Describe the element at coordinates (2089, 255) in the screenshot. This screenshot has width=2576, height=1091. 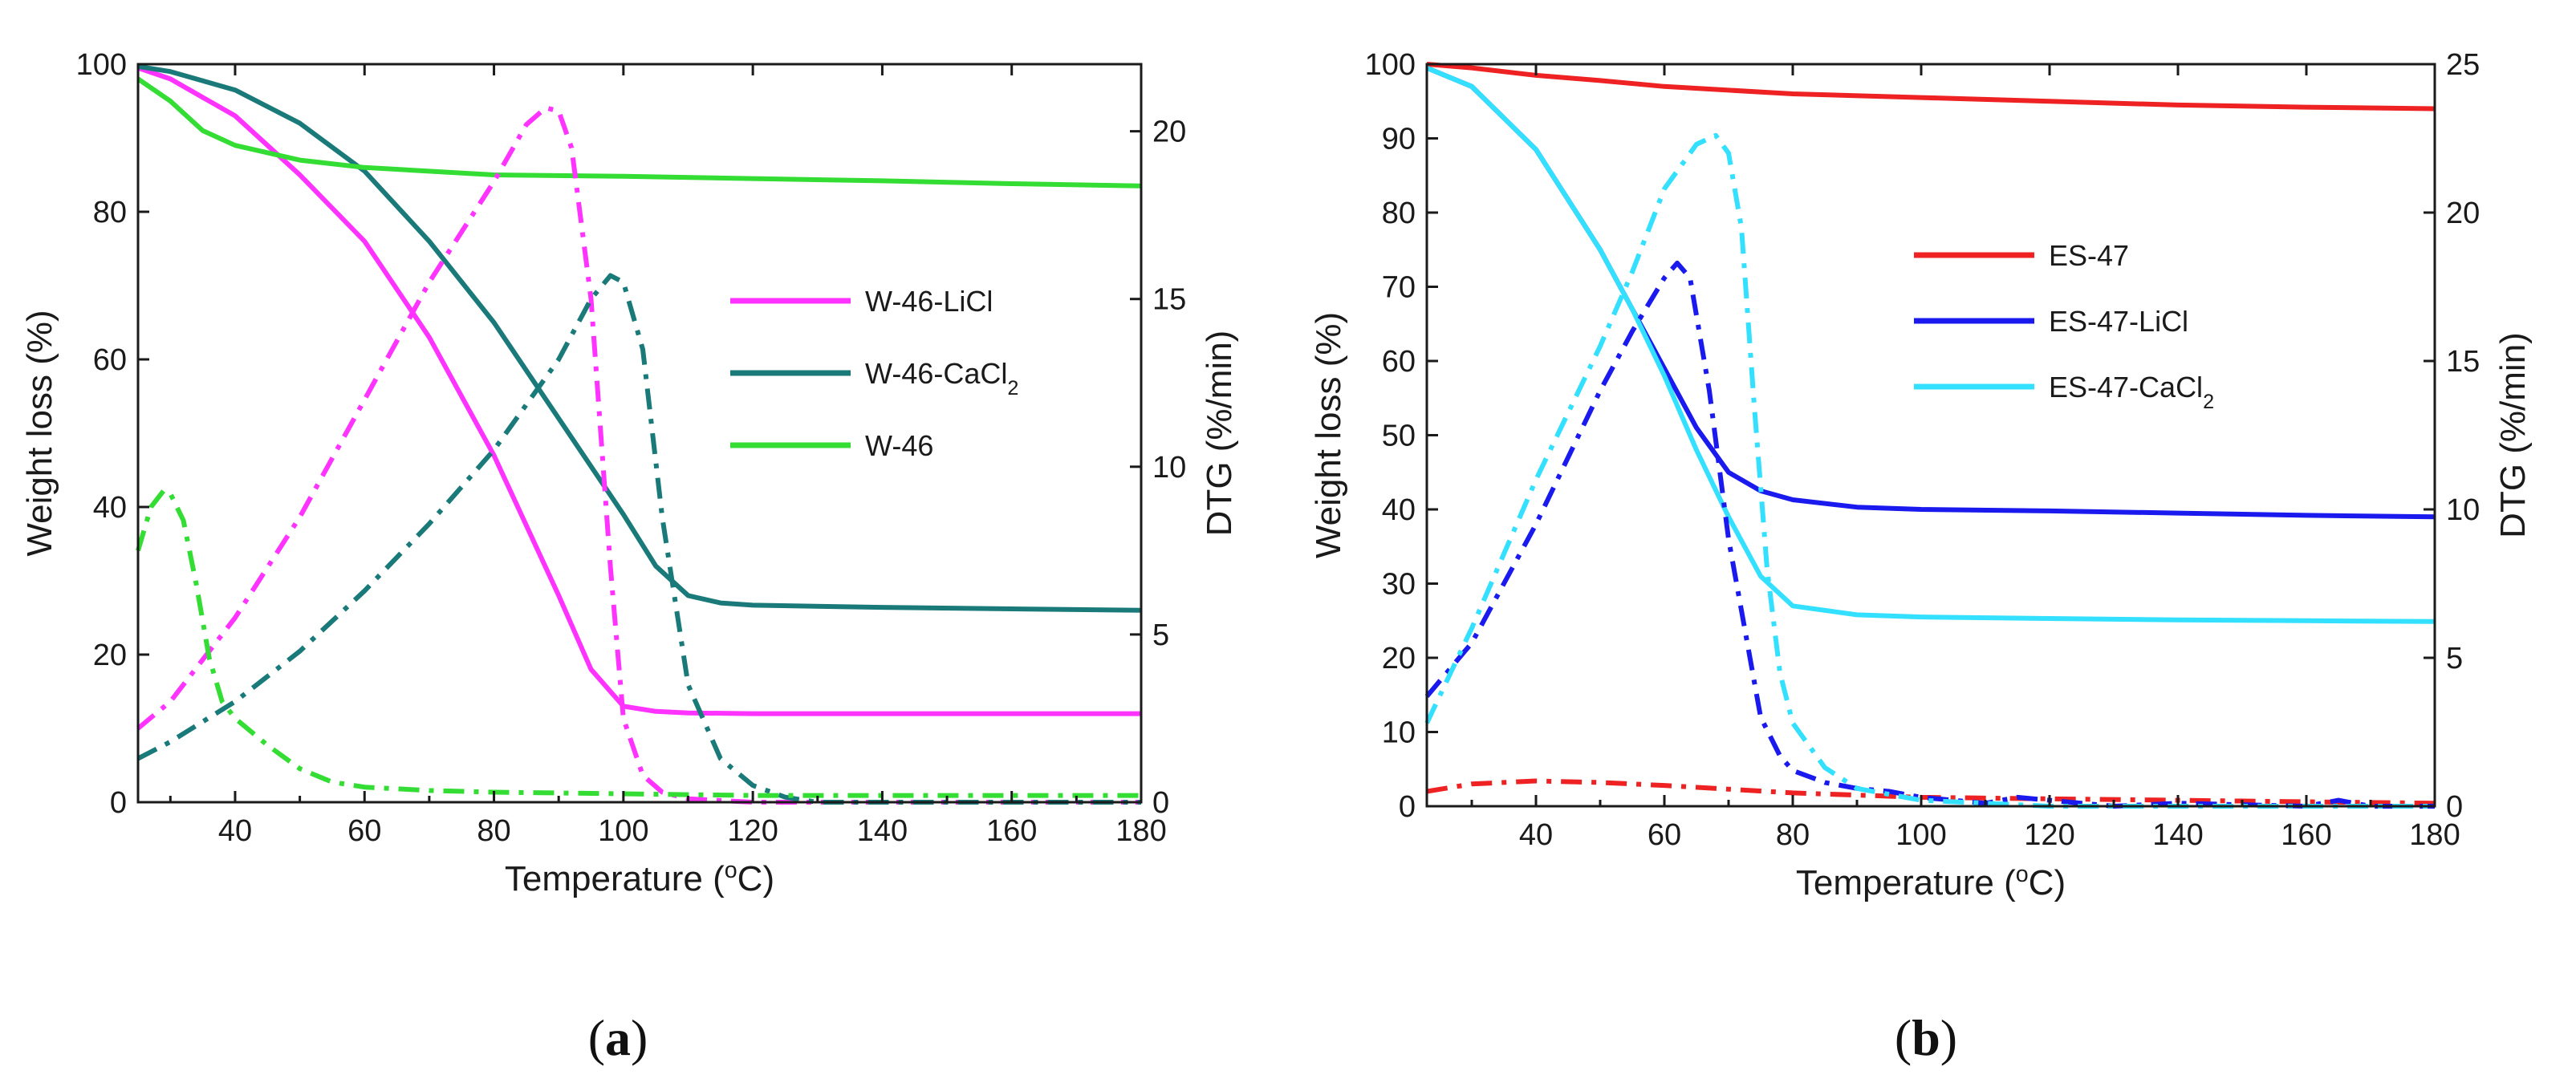
I see `legend-label: ES-47` at that location.